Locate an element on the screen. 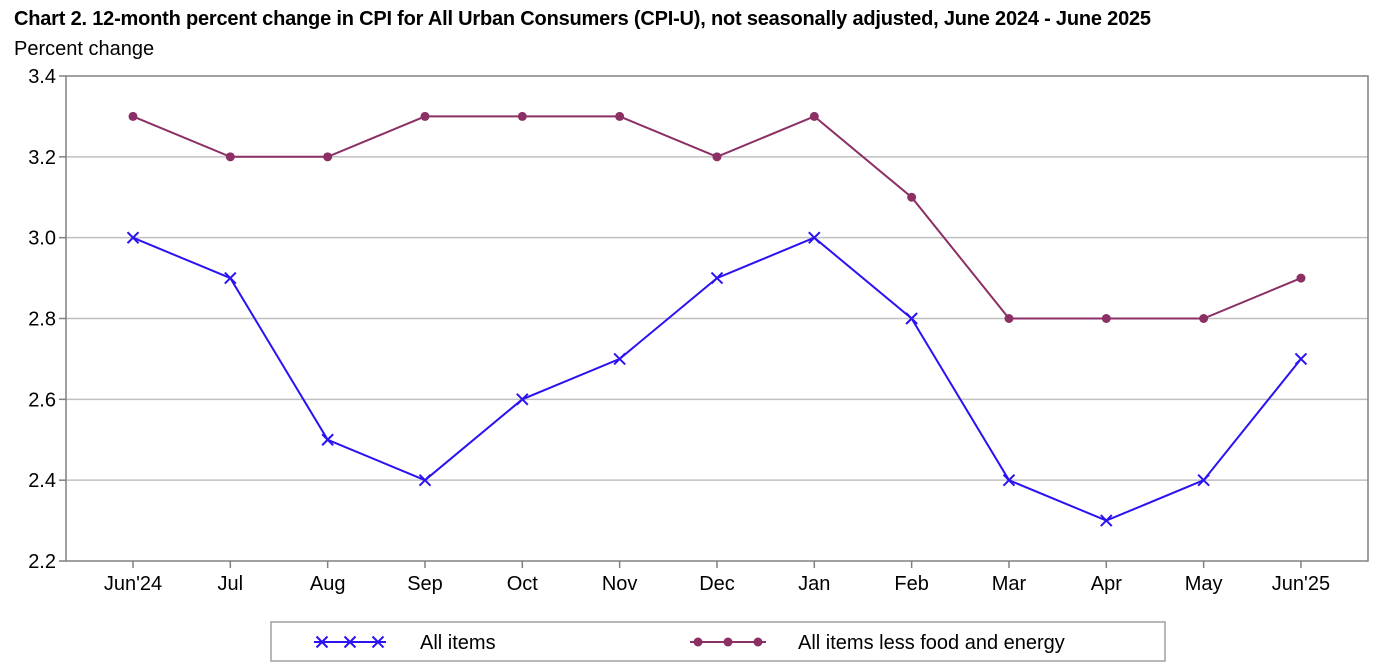  x-tick-label: Dec is located at coordinates (717, 584).